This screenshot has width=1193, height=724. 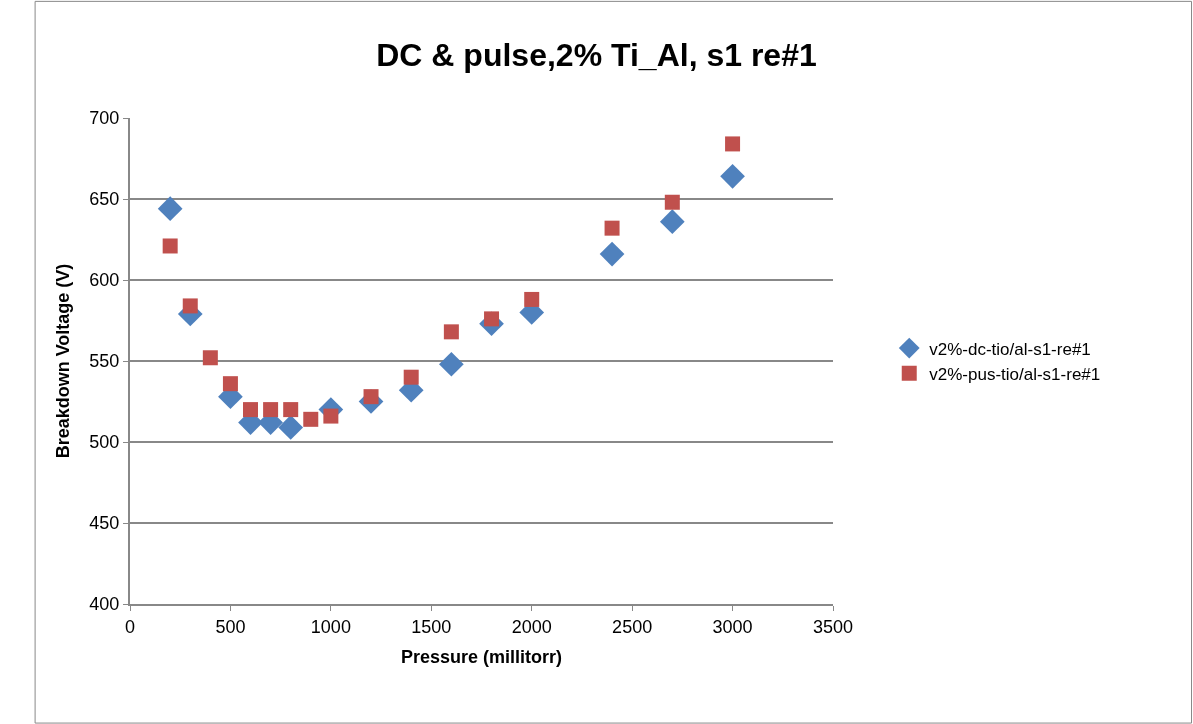 I want to click on legend-label: v2%-pus-tio/al-s1-re#1, so click(x=1015, y=374).